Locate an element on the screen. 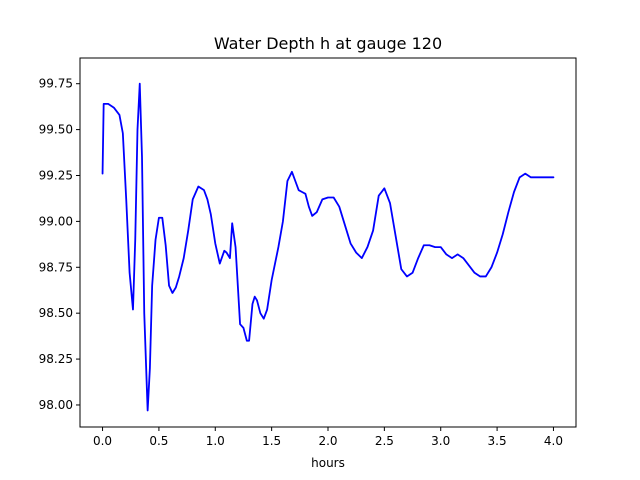  x-tick-label: 4.0 is located at coordinates (553, 441).